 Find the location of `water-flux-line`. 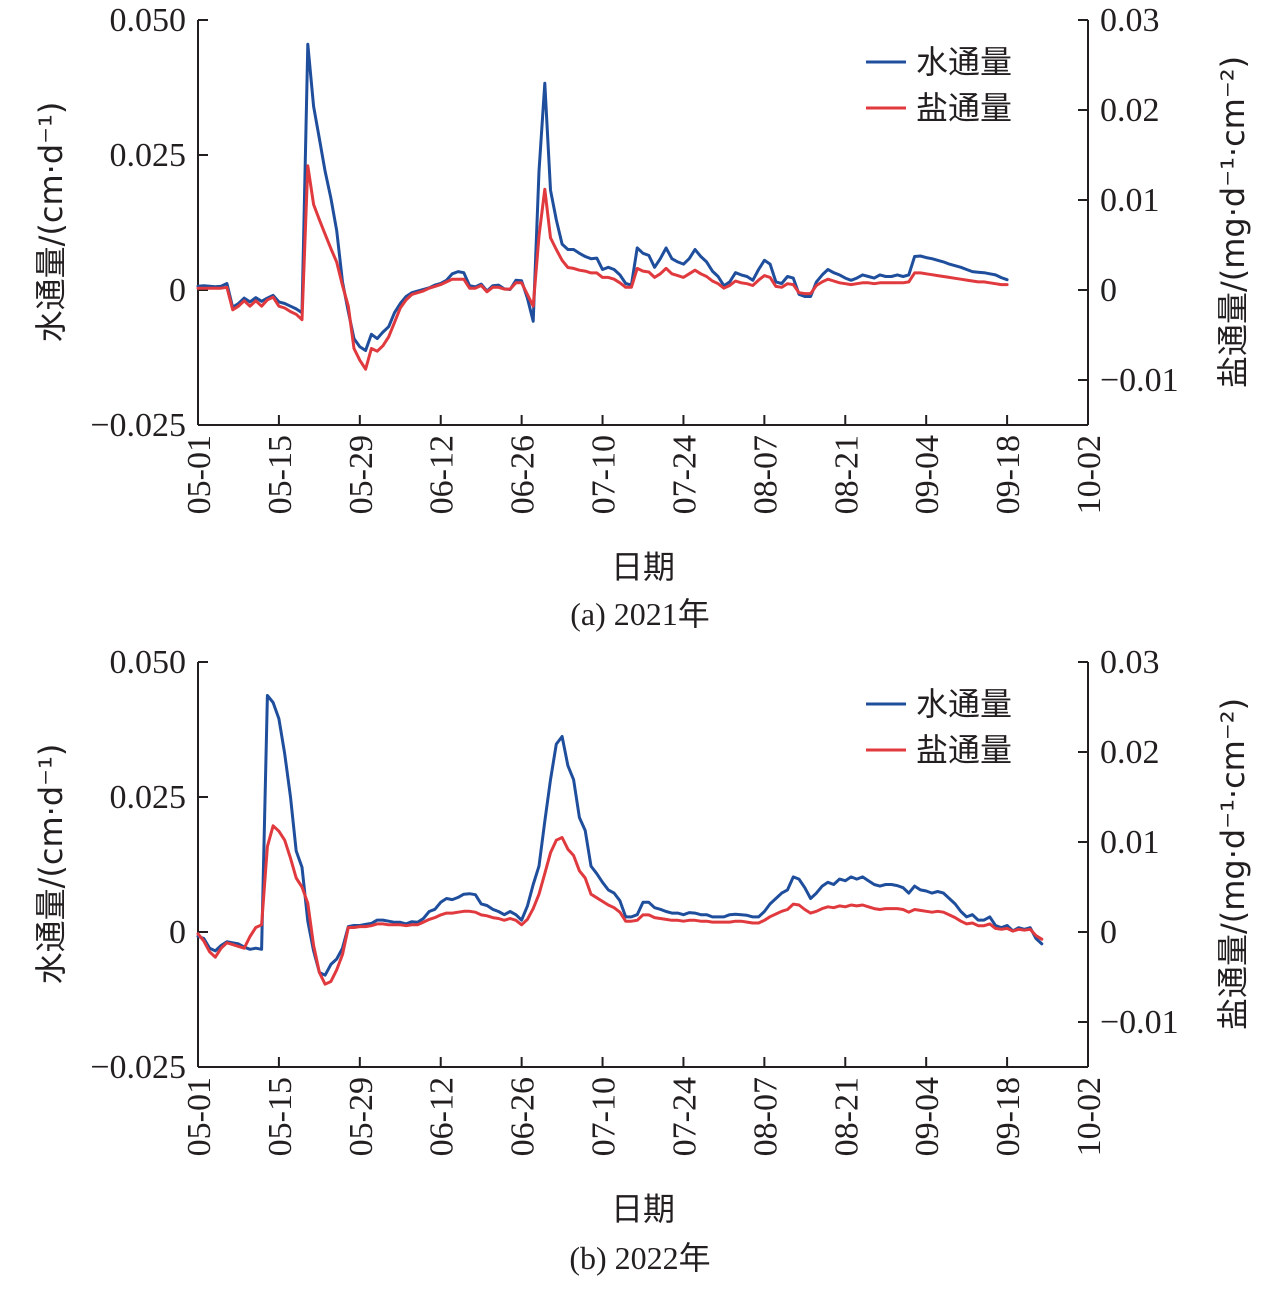

water-flux-line is located at coordinates (620, 835).